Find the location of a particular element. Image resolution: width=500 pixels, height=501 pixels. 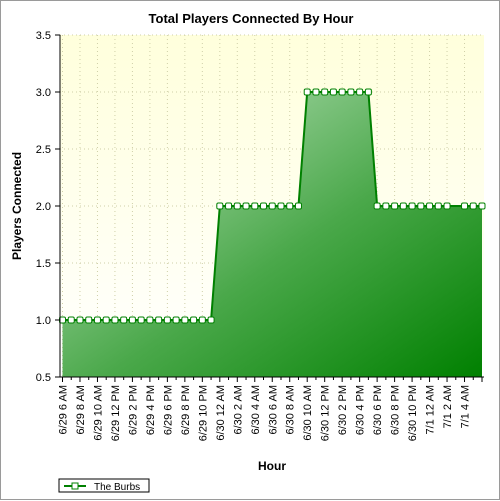

x-tick-label: 6/30 4 PM is located at coordinates (361, 410).